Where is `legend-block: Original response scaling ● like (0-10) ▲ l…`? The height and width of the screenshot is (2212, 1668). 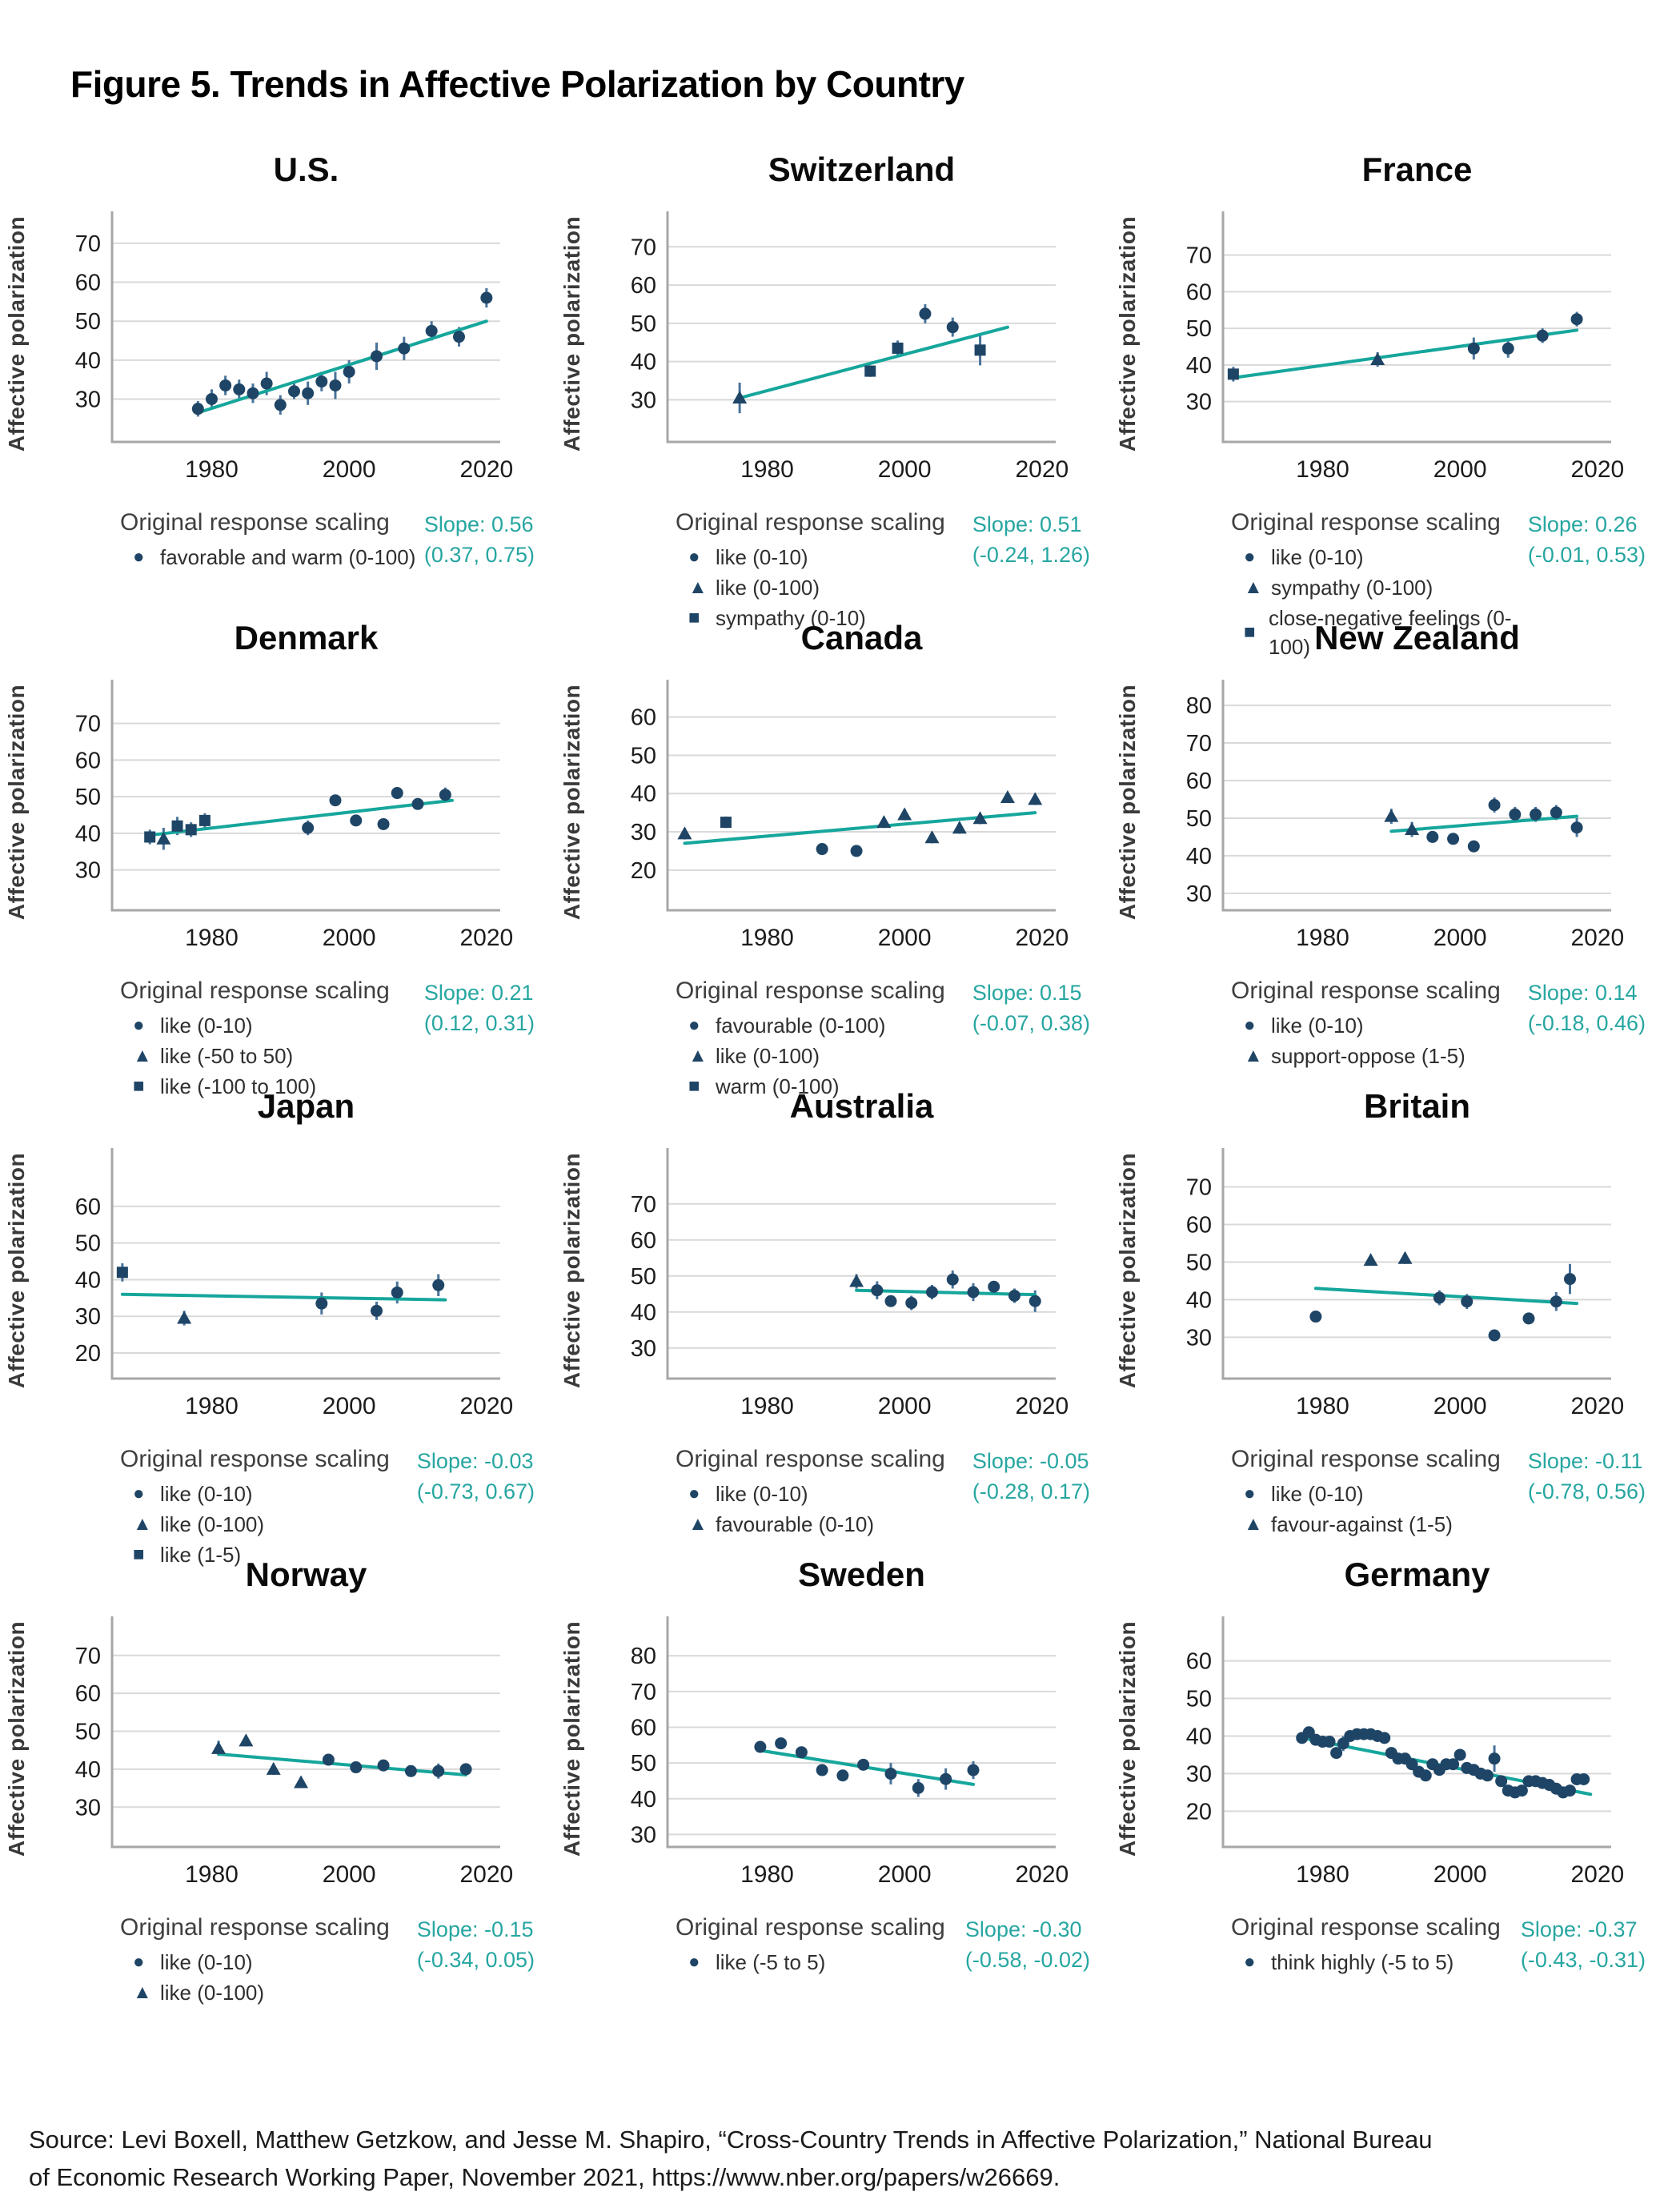
legend-block: Original response scaling ● like (0-10) ▲ l… is located at coordinates (255, 1040).